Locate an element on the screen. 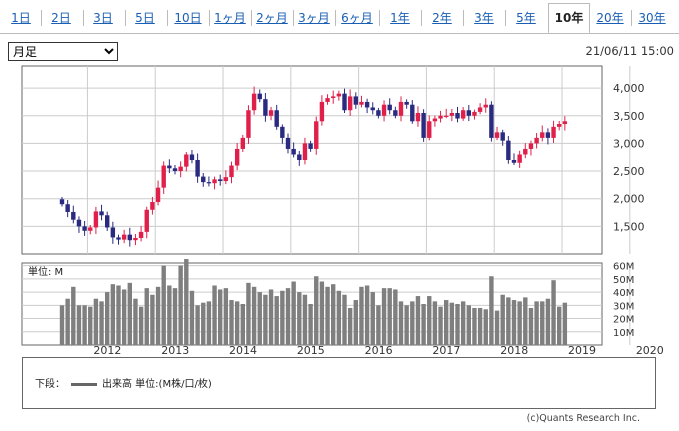 This screenshot has height=431, width=679. tab-1: 2日 is located at coordinates (61, 18).